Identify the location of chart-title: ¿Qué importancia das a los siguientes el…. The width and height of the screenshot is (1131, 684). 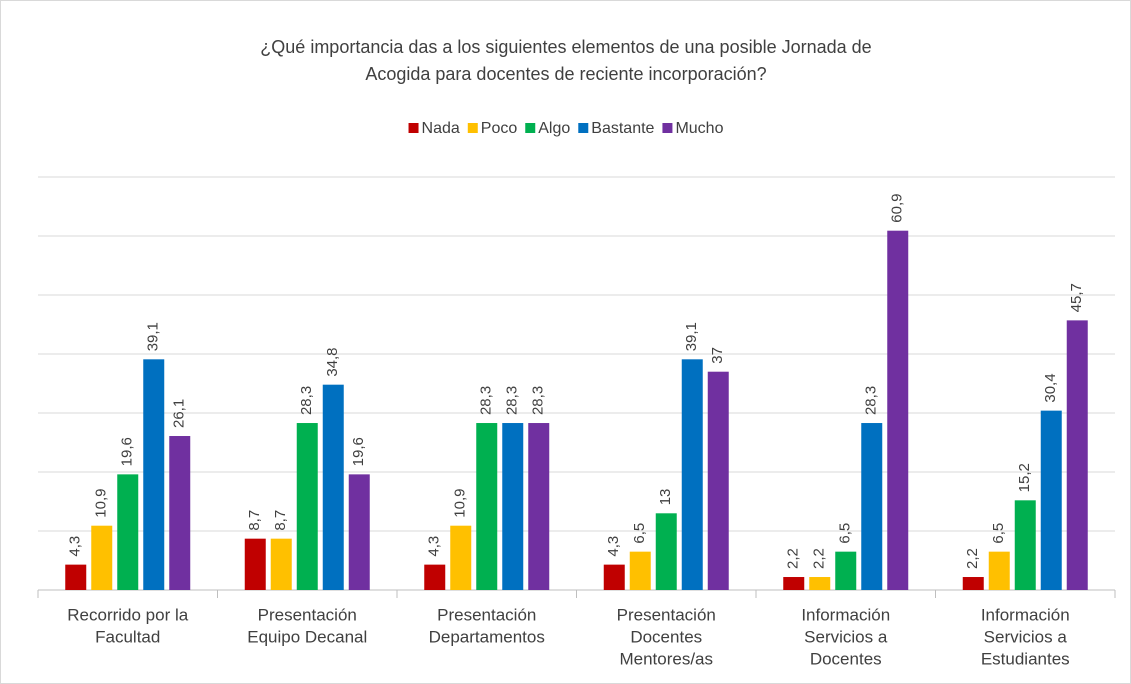
(565, 47).